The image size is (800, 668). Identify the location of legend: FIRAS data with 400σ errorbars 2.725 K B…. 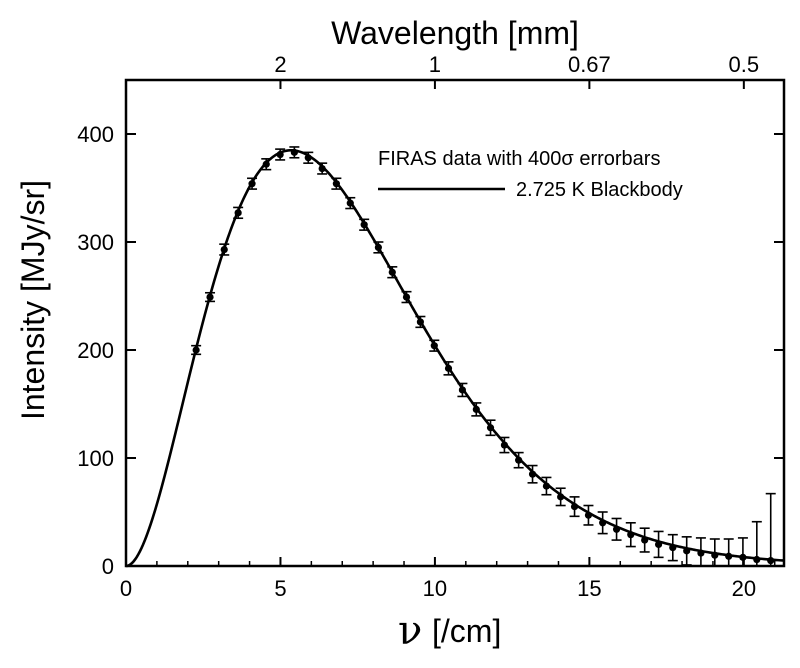
(530, 174).